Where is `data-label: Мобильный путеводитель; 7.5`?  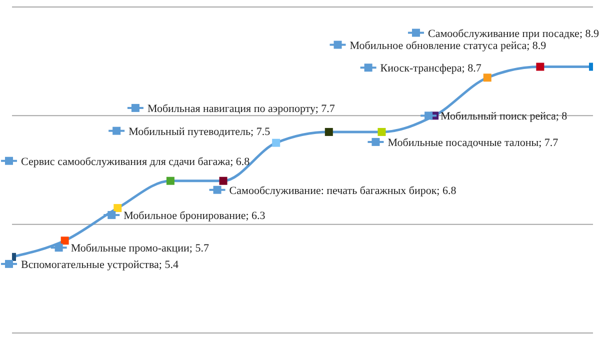 data-label: Мобильный путеводитель; 7.5 is located at coordinates (199, 132).